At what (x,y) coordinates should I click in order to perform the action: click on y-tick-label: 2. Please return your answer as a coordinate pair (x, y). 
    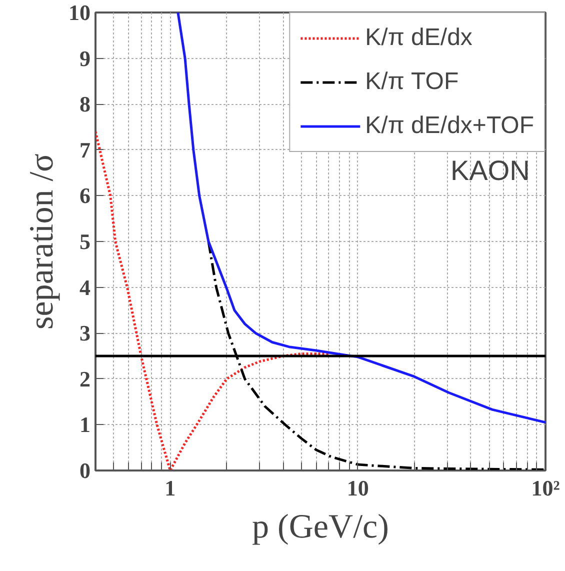
    Looking at the image, I should click on (85, 379).